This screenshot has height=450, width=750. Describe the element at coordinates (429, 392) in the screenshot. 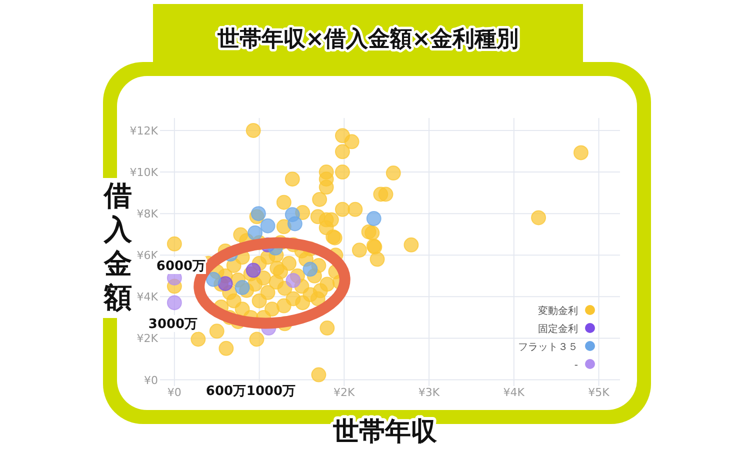

I see `x-tick-label: ¥3K` at that location.